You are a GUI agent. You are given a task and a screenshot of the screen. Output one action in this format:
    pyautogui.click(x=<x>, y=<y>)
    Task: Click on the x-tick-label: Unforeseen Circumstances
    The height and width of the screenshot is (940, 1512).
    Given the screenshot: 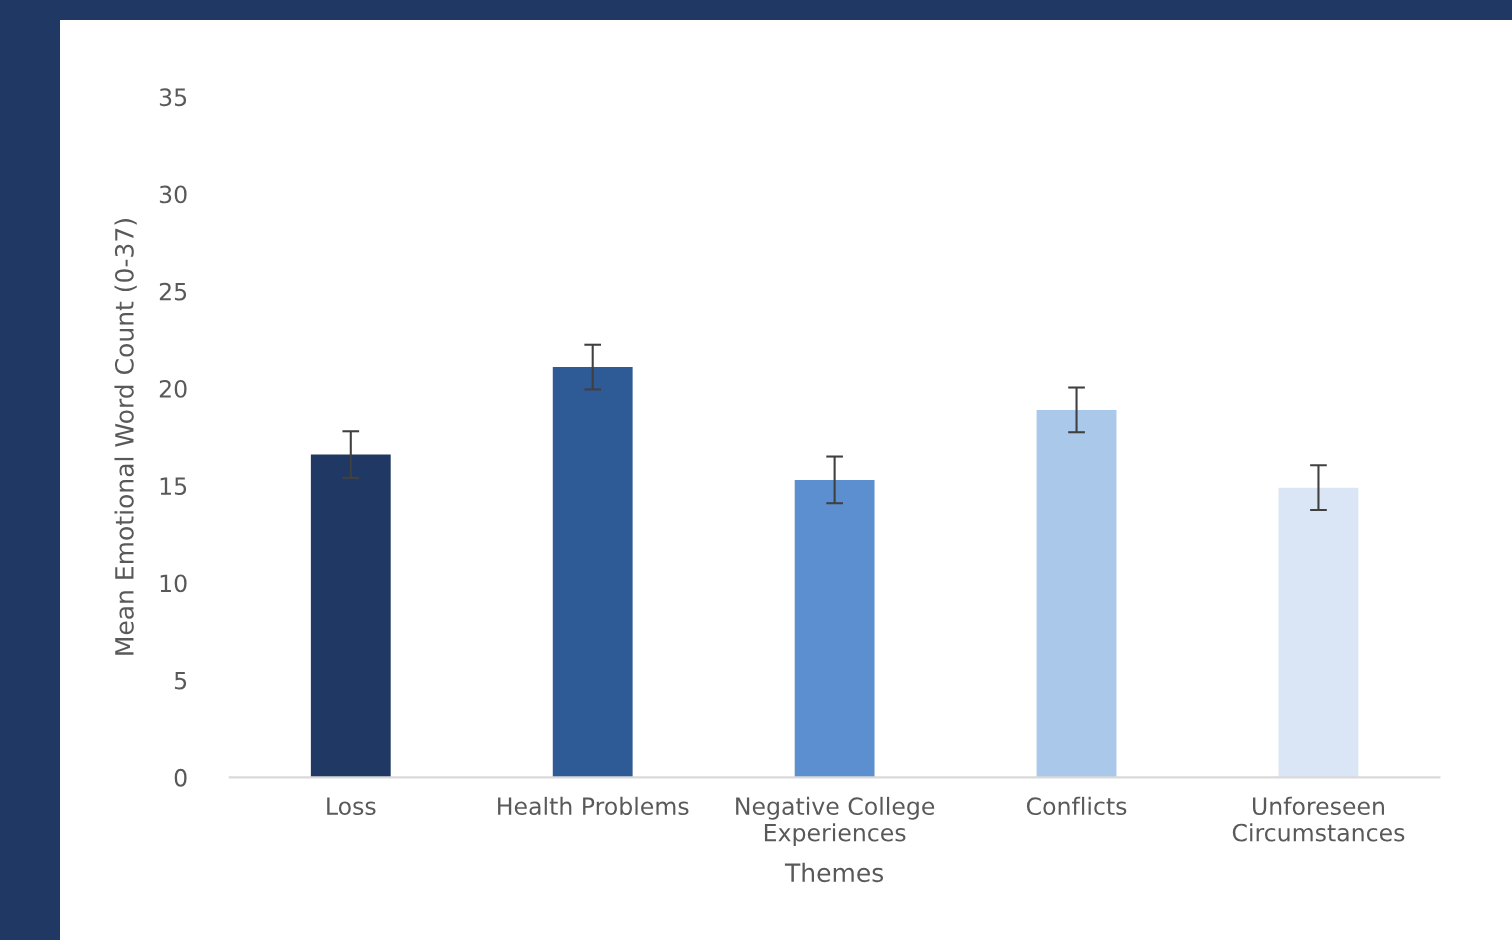 What is the action you would take?
    pyautogui.click(x=1318, y=819)
    